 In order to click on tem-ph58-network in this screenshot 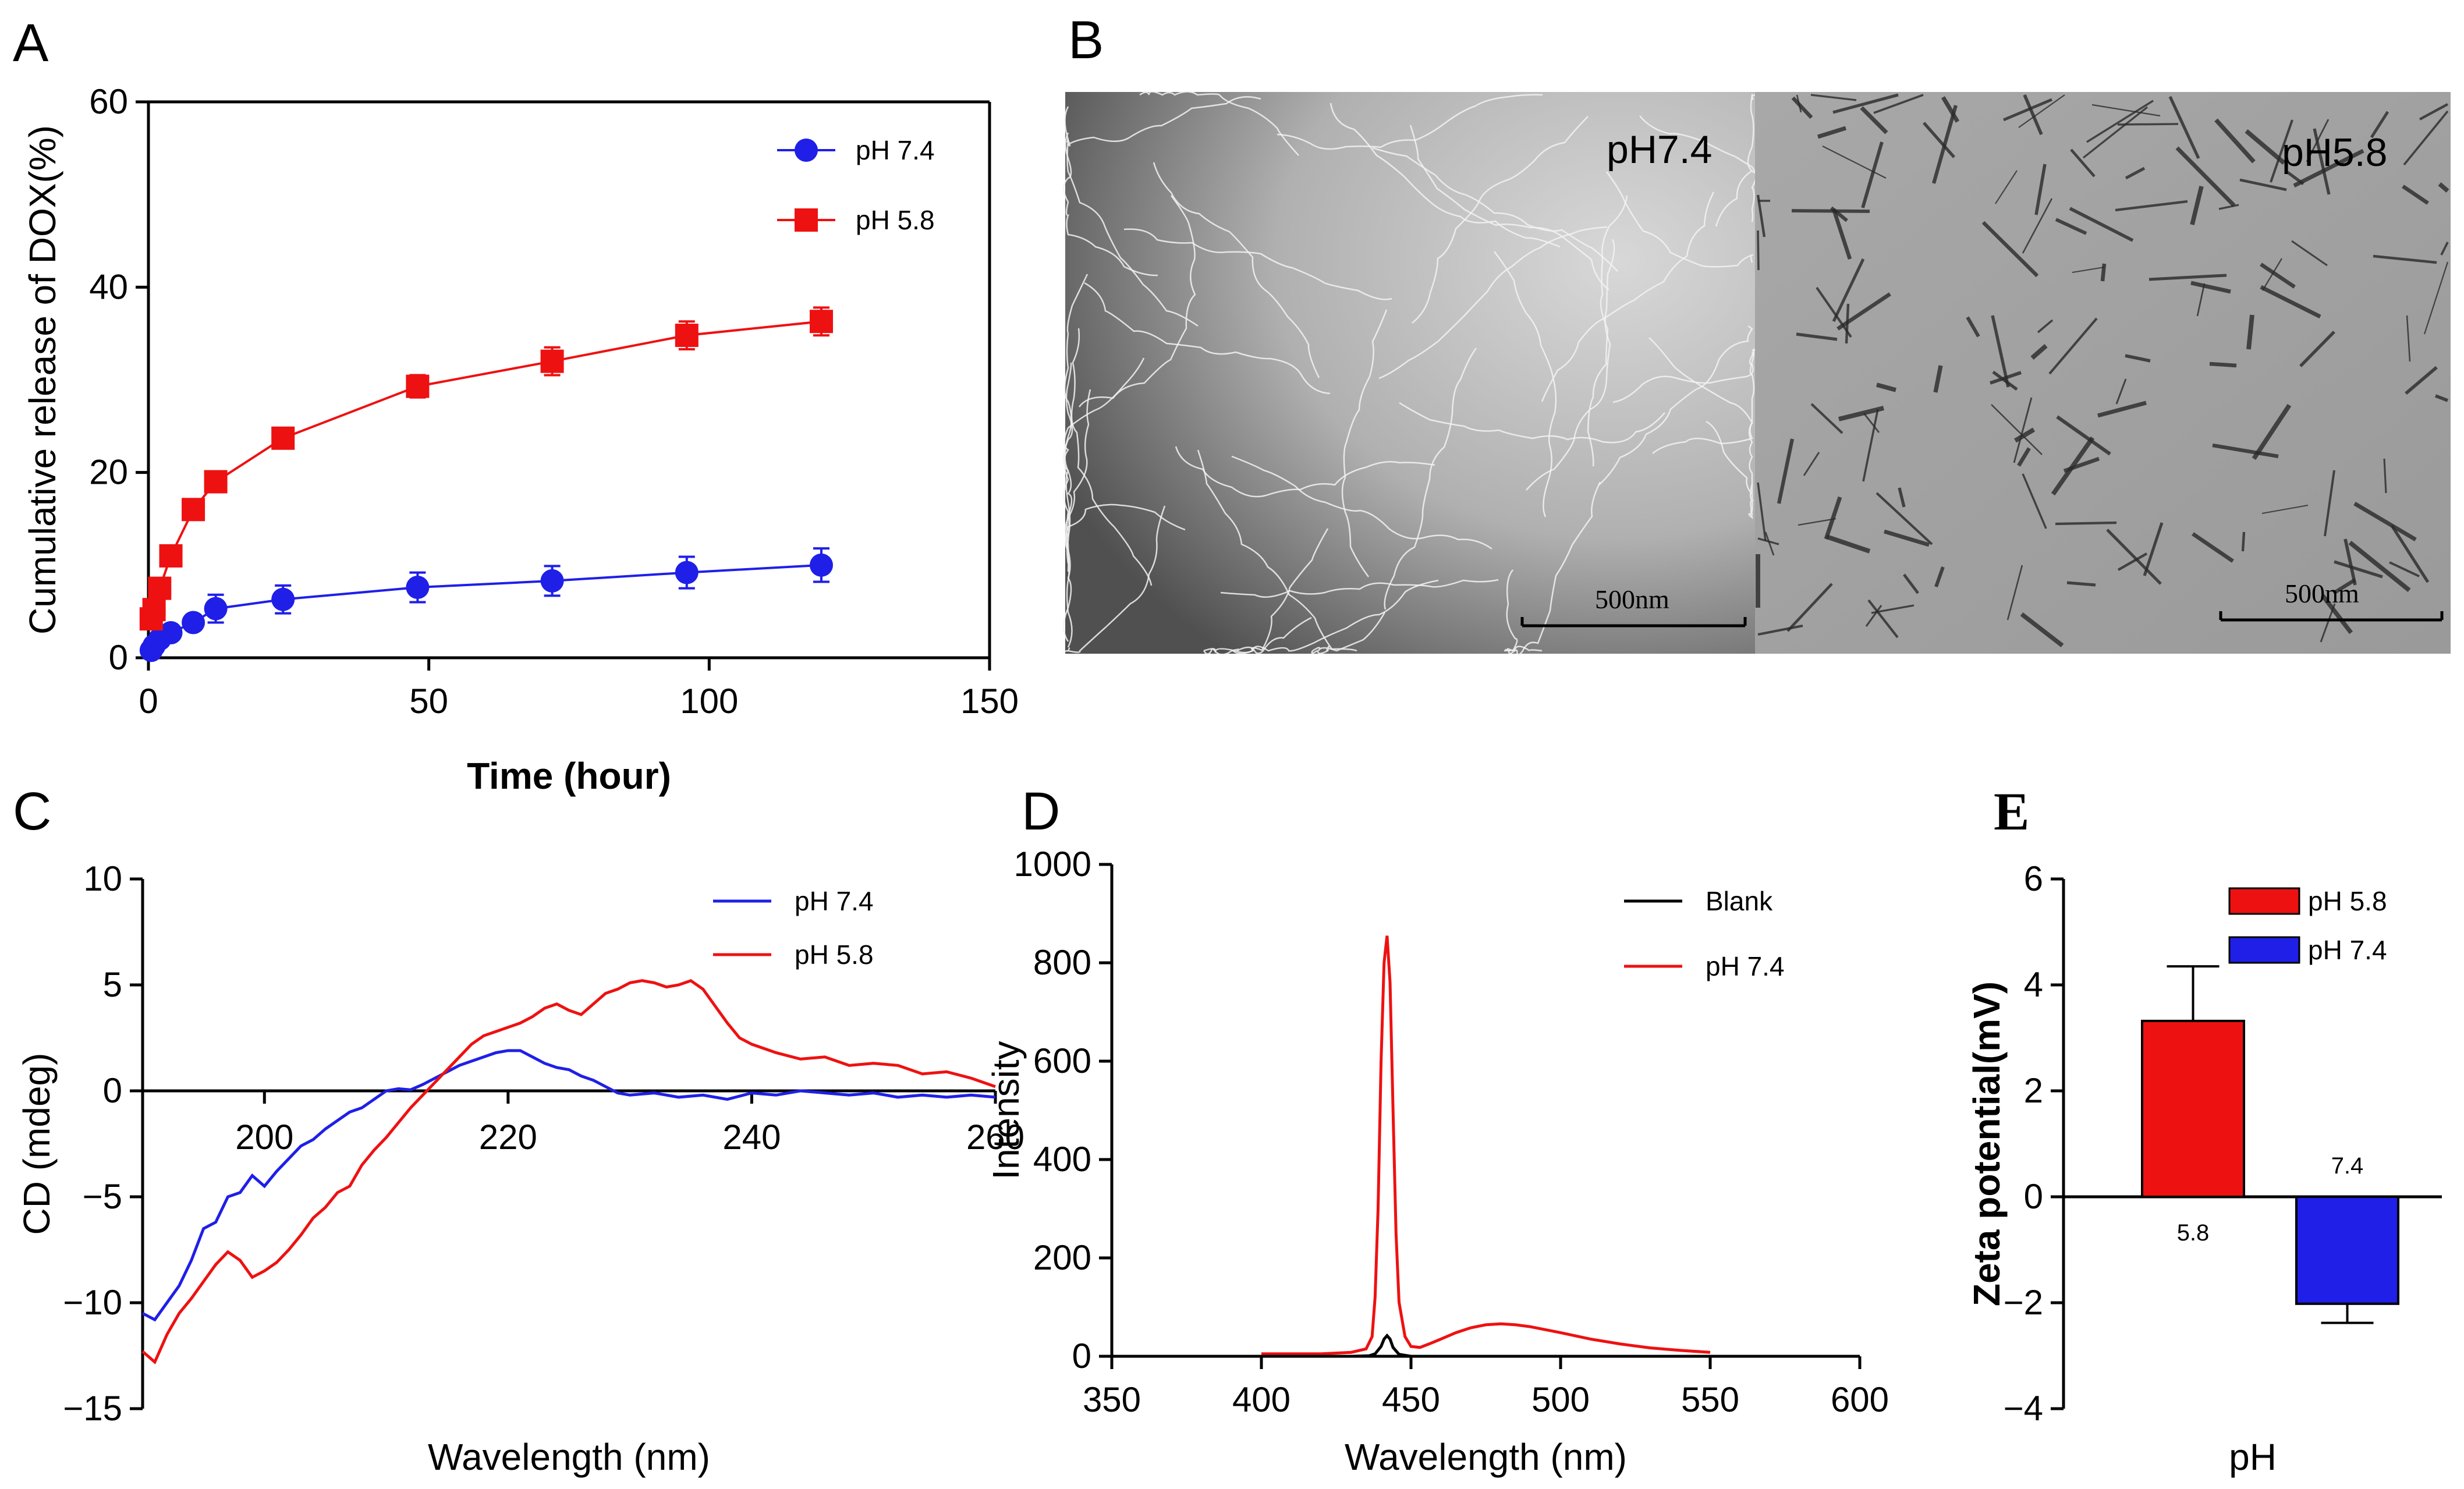, I will do `click(2102, 370)`.